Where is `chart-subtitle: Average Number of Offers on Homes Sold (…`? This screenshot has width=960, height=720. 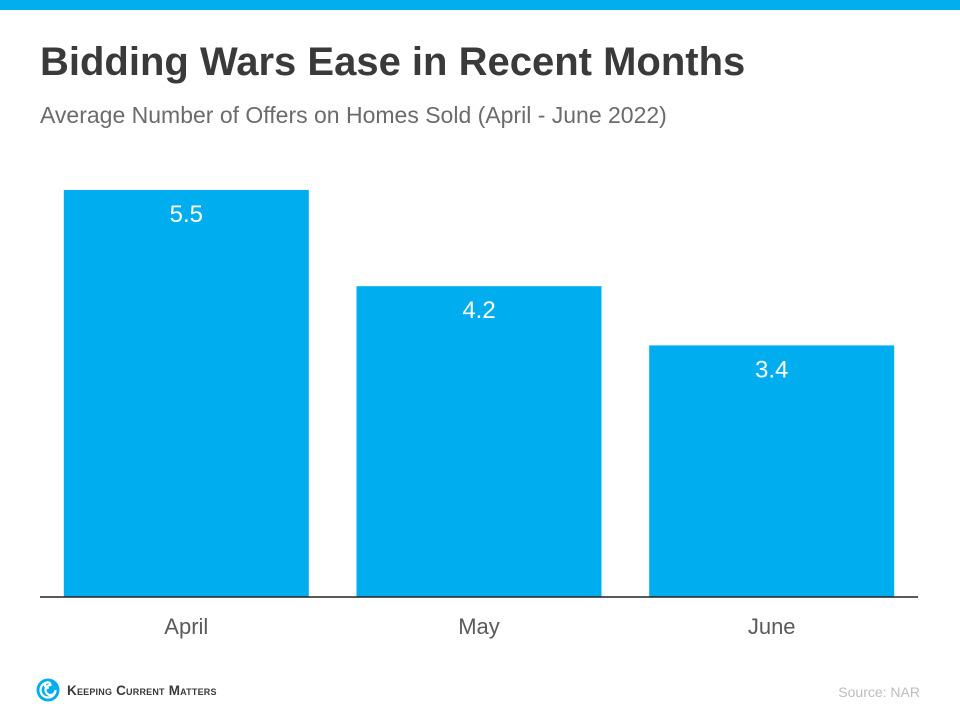 chart-subtitle: Average Number of Offers on Homes Sold (… is located at coordinates (353, 115).